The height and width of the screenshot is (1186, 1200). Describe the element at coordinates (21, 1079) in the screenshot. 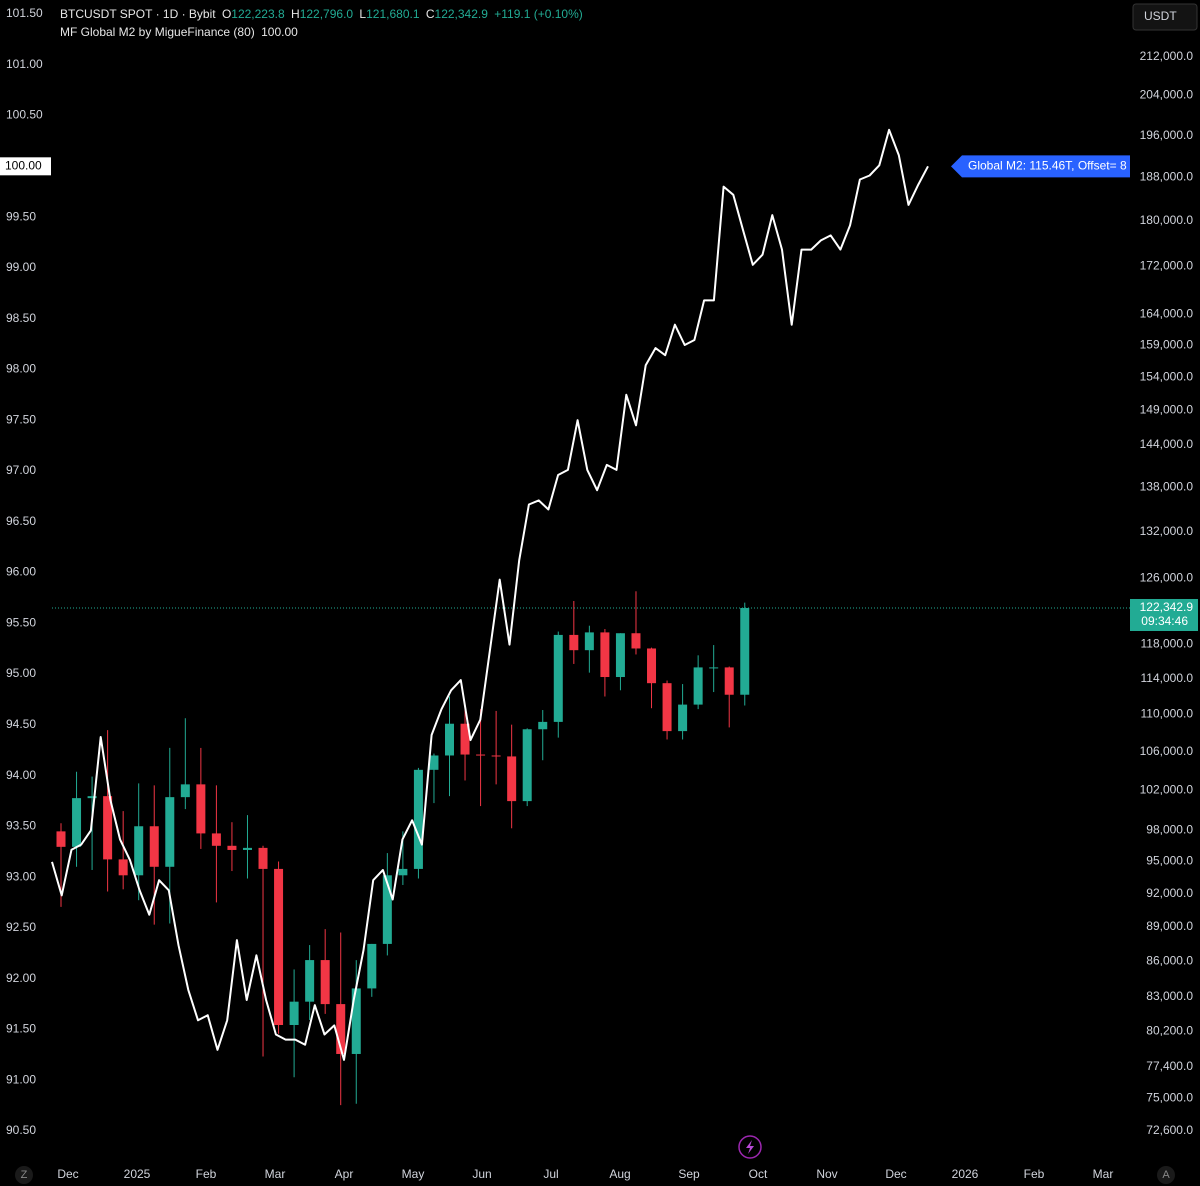

I see `y-tick-label: 91.00` at that location.